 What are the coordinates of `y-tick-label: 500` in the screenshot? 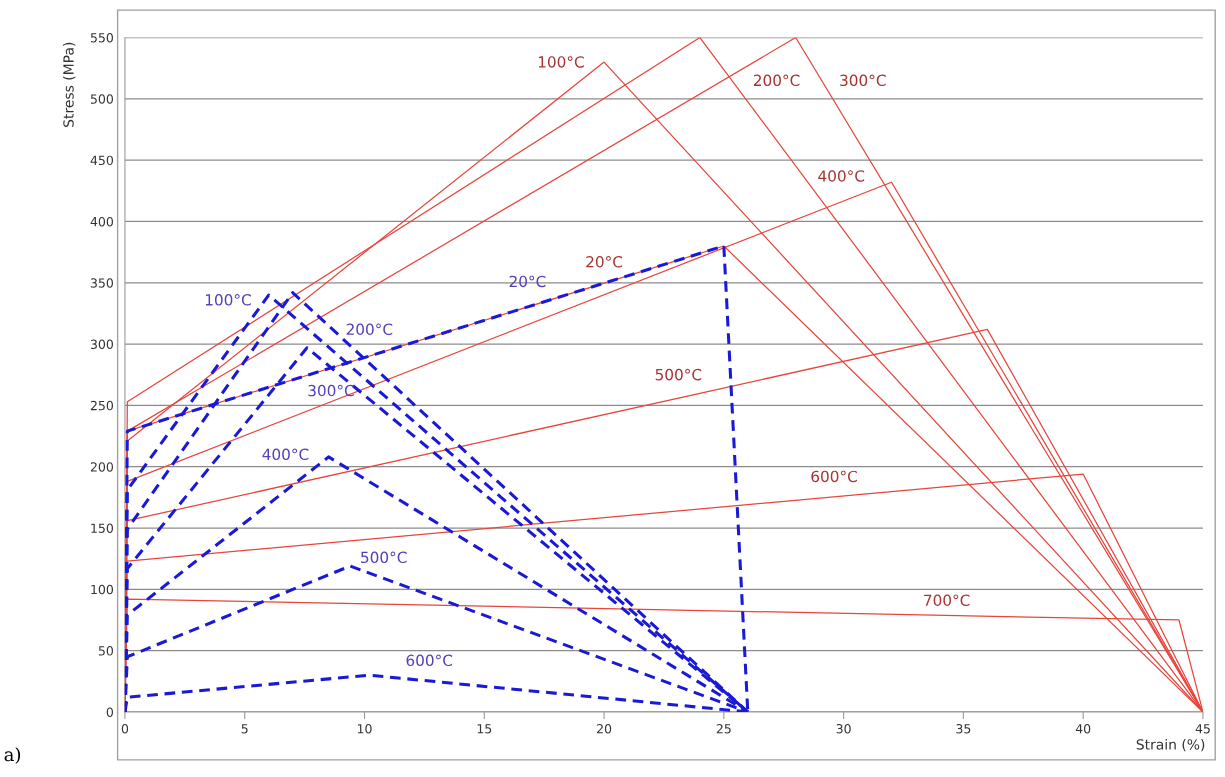 It's located at (102, 99).